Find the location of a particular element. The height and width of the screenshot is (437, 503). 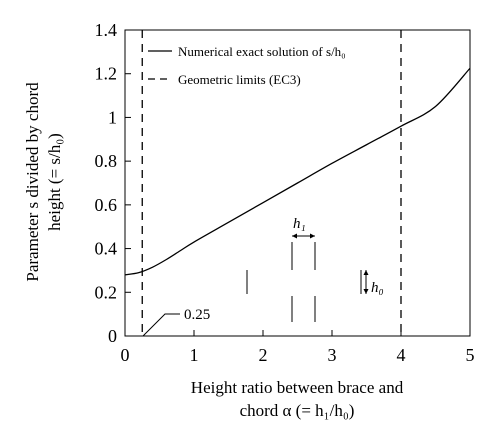

legend-label-geometric-limits: Geometric limits (EC3) is located at coordinates (239, 79).